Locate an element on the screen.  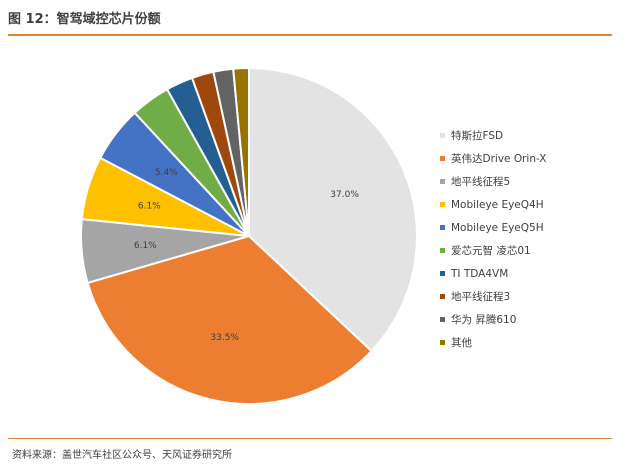
source-rule is located at coordinates (310, 438).